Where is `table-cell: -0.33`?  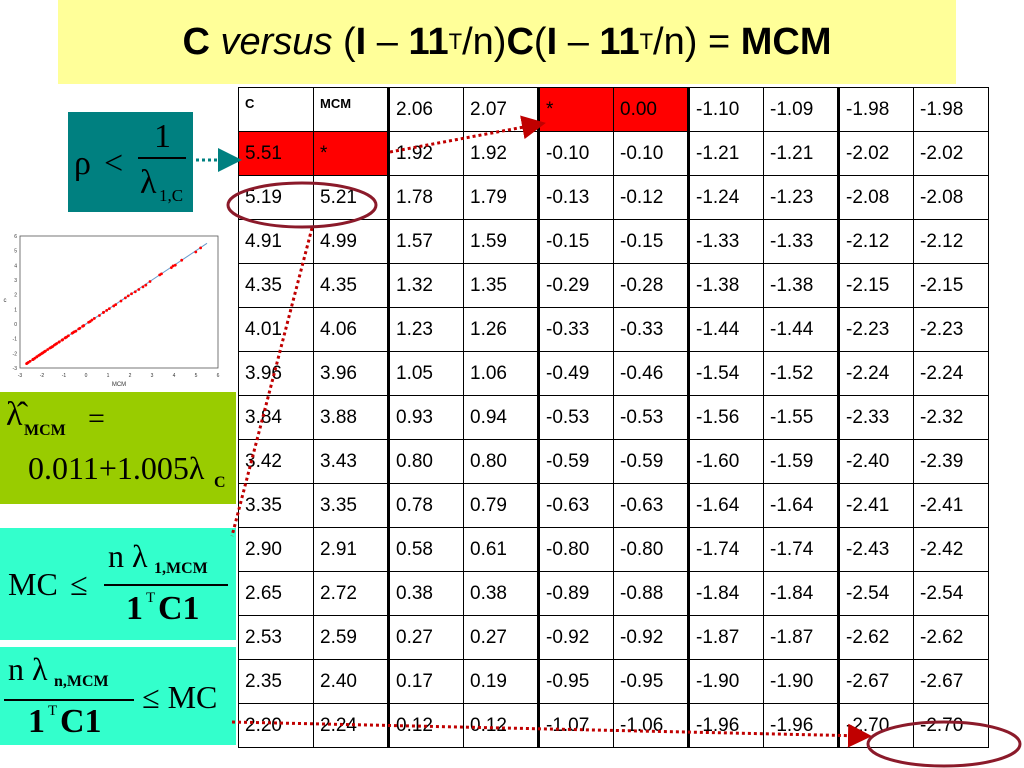
table-cell: -0.33 is located at coordinates (651, 329).